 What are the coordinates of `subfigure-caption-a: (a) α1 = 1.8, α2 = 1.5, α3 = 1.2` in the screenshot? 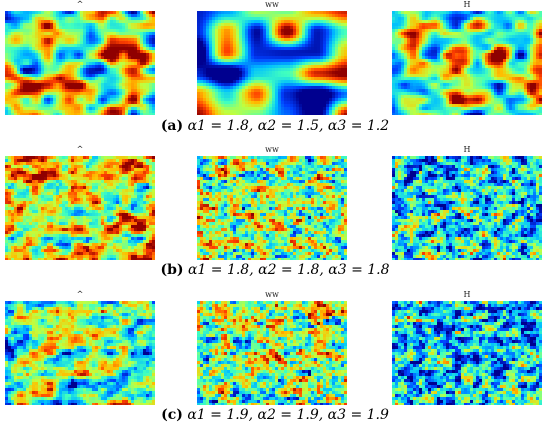 It's located at (275, 126).